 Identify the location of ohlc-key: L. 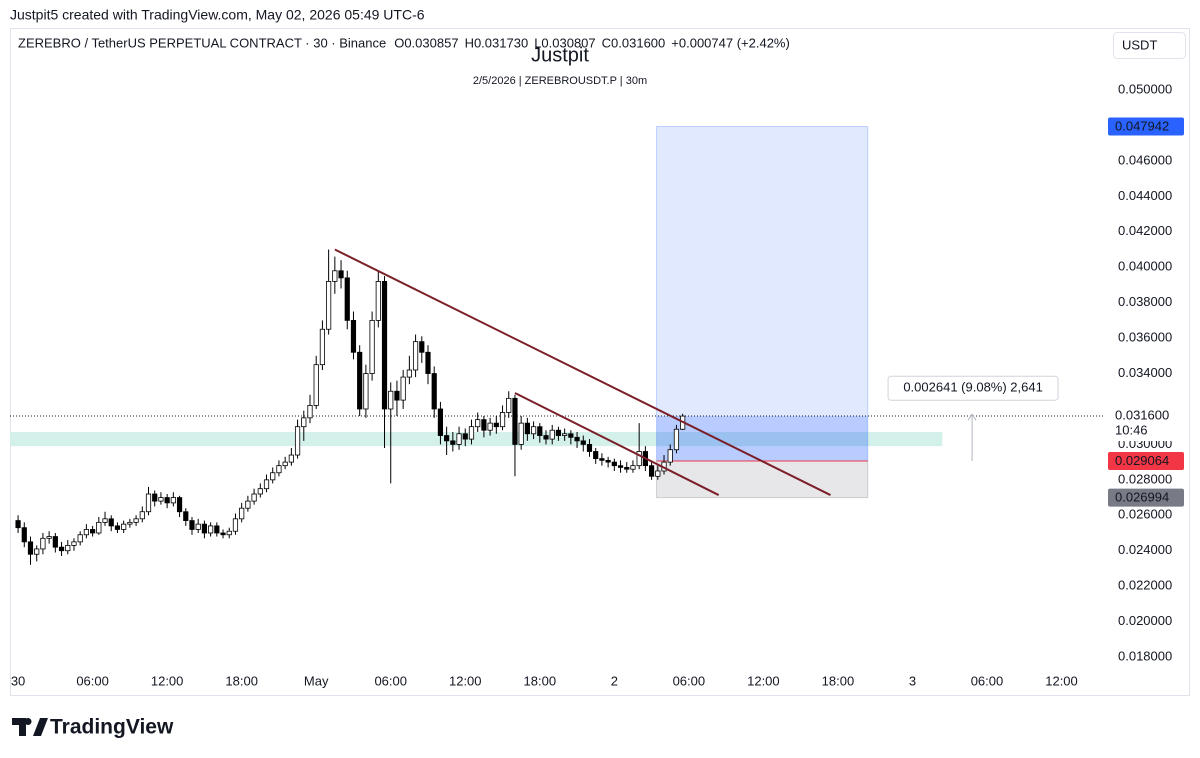
(537, 42).